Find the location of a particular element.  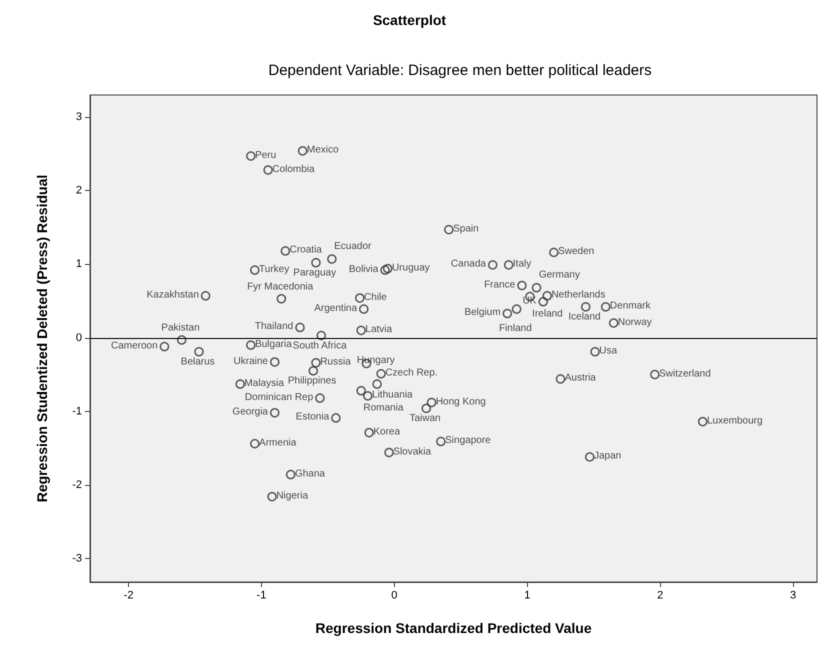

data-label: Ukraine is located at coordinates (251, 361).